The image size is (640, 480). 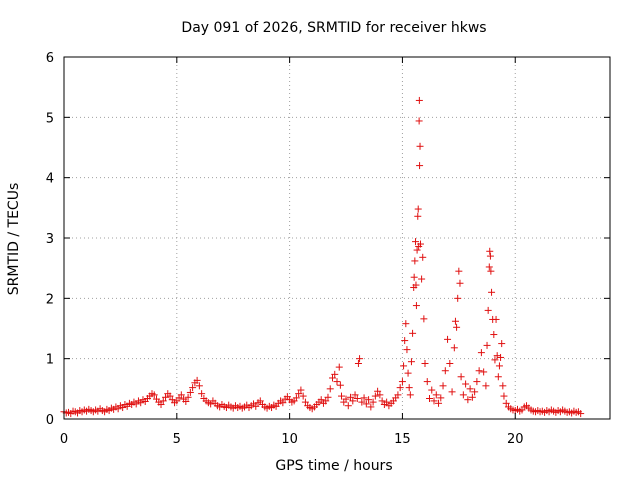 I want to click on y-axis-label: SRMTID / TECUs, so click(x=14, y=239).